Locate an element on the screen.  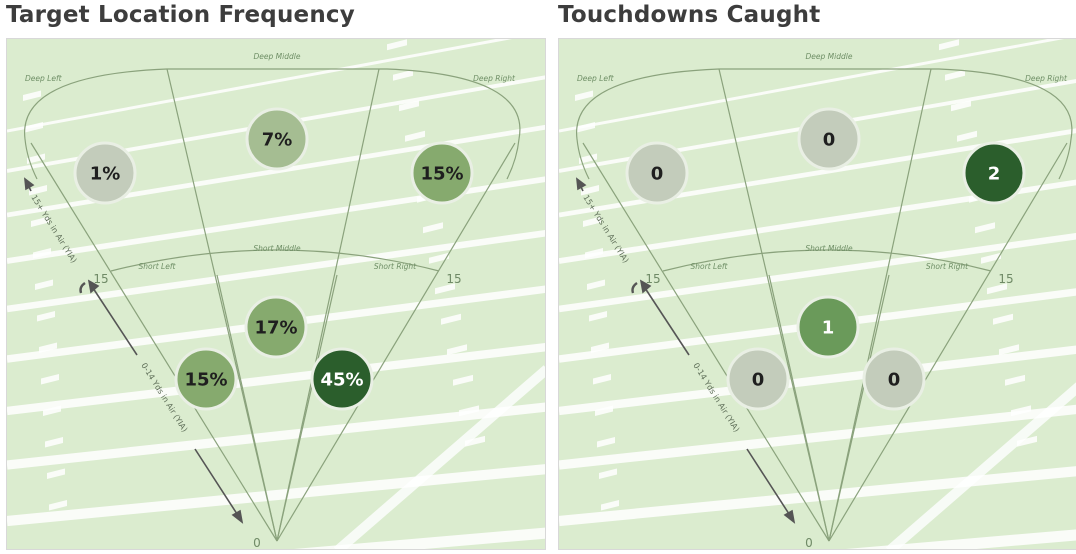
zone-label-short-middle: Short Middle is located at coordinates (829, 248).